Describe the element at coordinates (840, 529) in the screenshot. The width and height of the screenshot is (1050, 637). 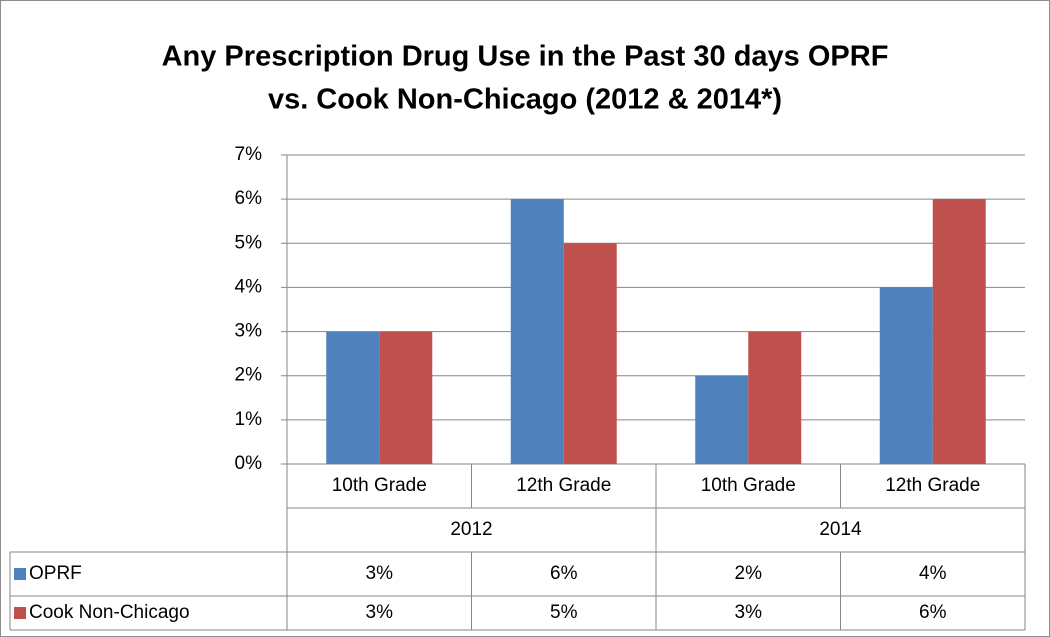
I see `category-group-label: 2014` at that location.